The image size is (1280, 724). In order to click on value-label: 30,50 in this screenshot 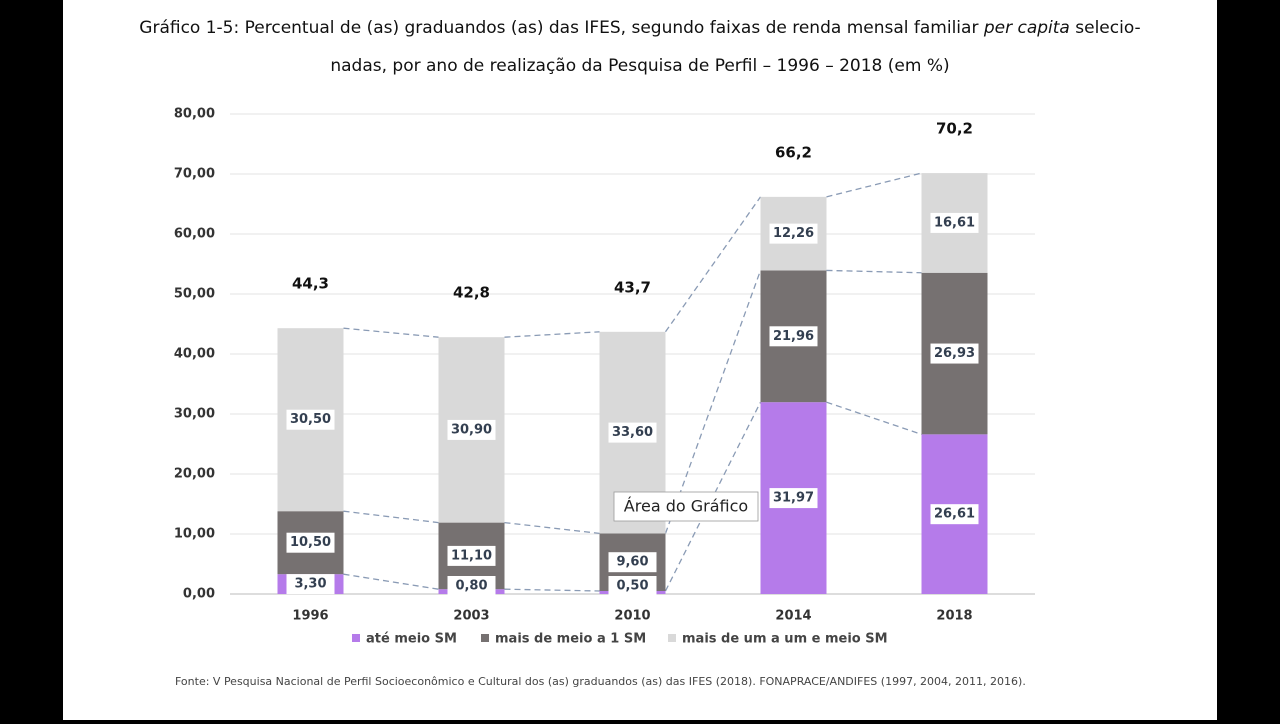, I will do `click(310, 419)`.